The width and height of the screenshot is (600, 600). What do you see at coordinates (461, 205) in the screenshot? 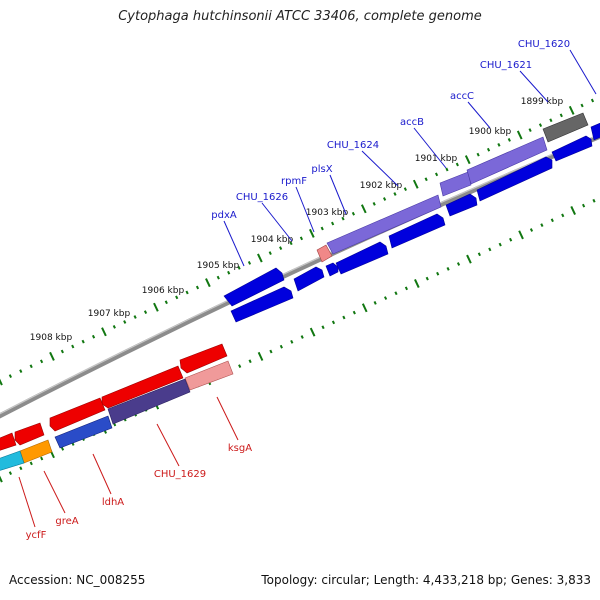
I see `gene-arrow-accB-c` at bounding box center [461, 205].